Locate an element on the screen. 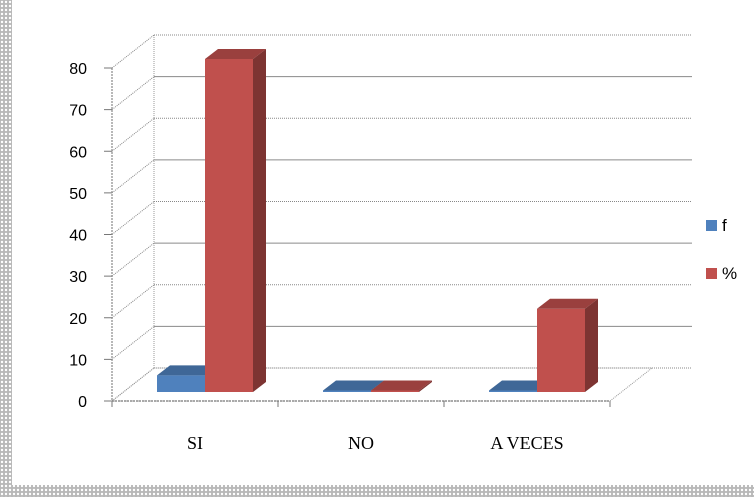 The width and height of the screenshot is (754, 502). x-tick-label: A VECES is located at coordinates (526, 443).